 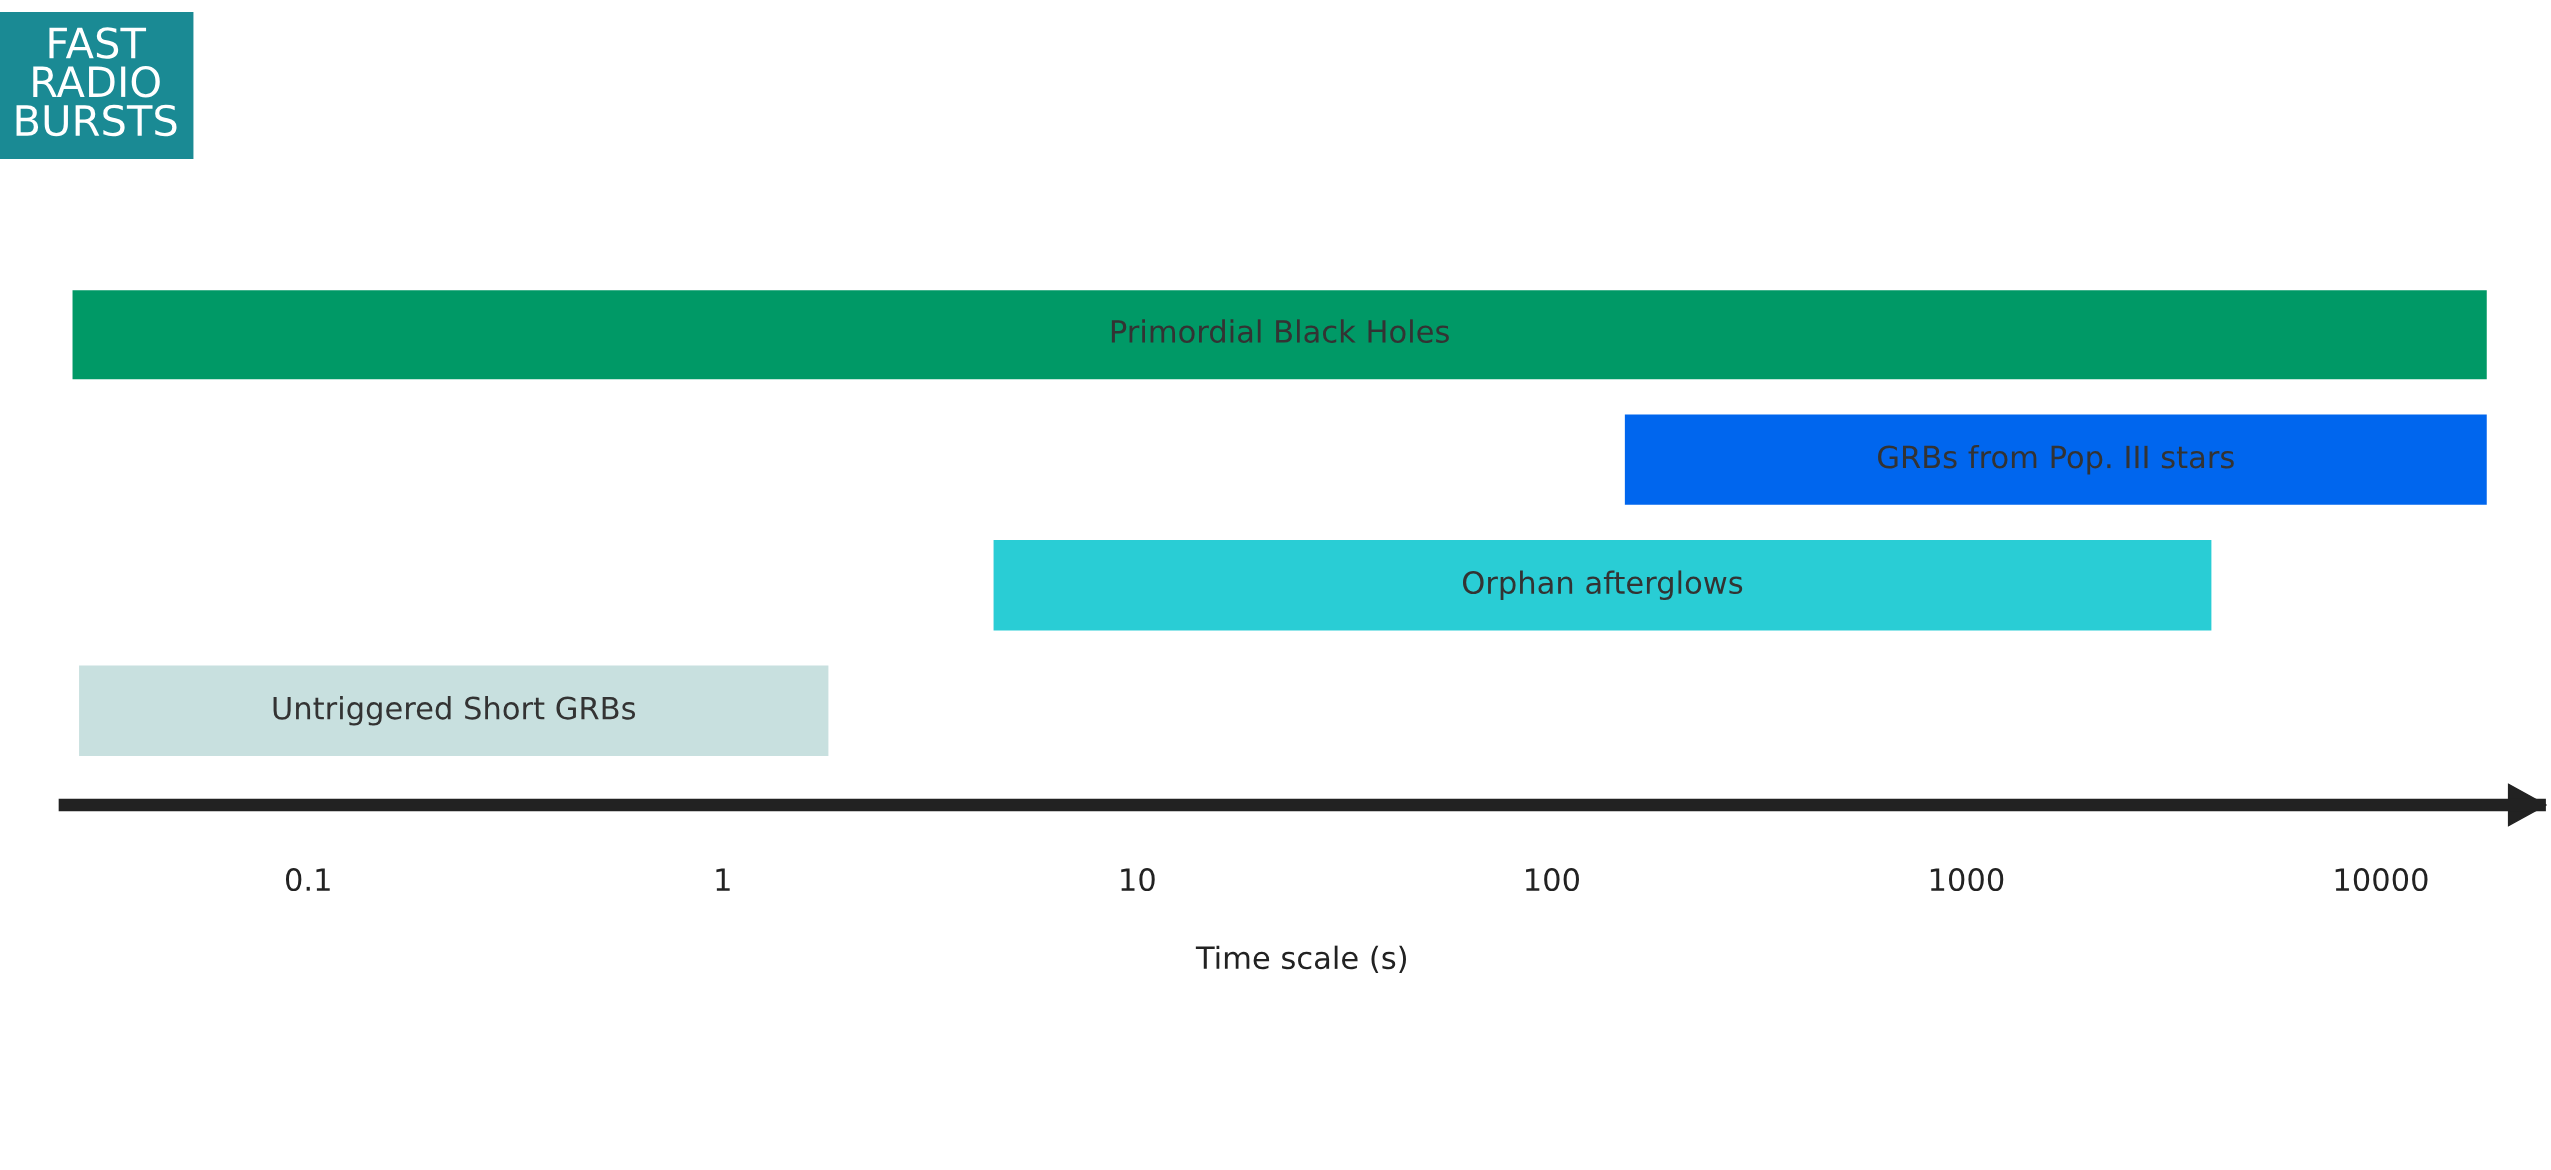 I want to click on x-tick-label: 100, so click(x=1552, y=880).